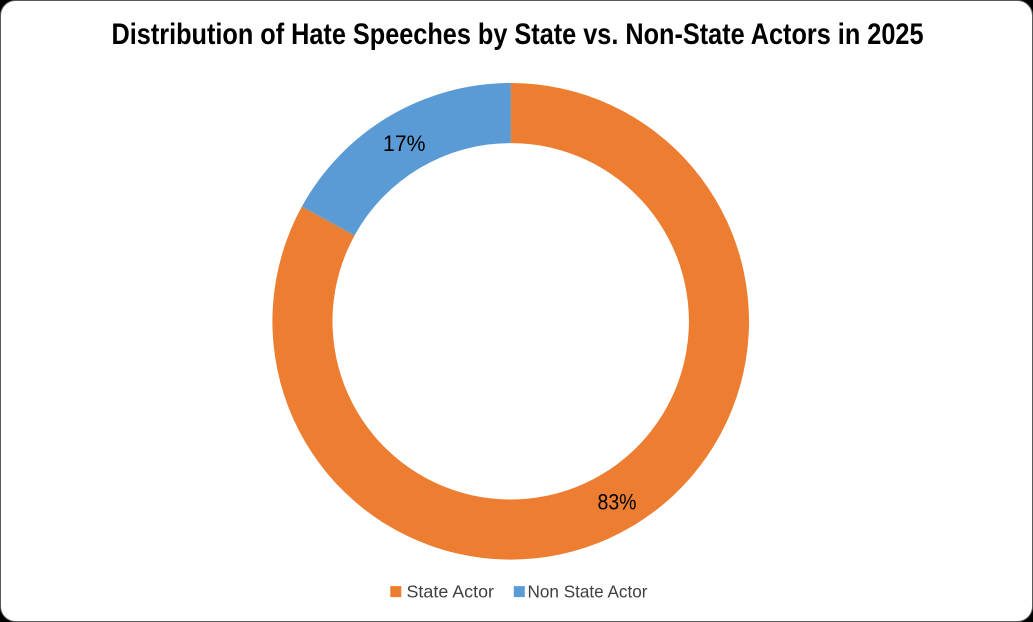  What do you see at coordinates (404, 143) in the screenshot?
I see `svg-text: 17%` at bounding box center [404, 143].